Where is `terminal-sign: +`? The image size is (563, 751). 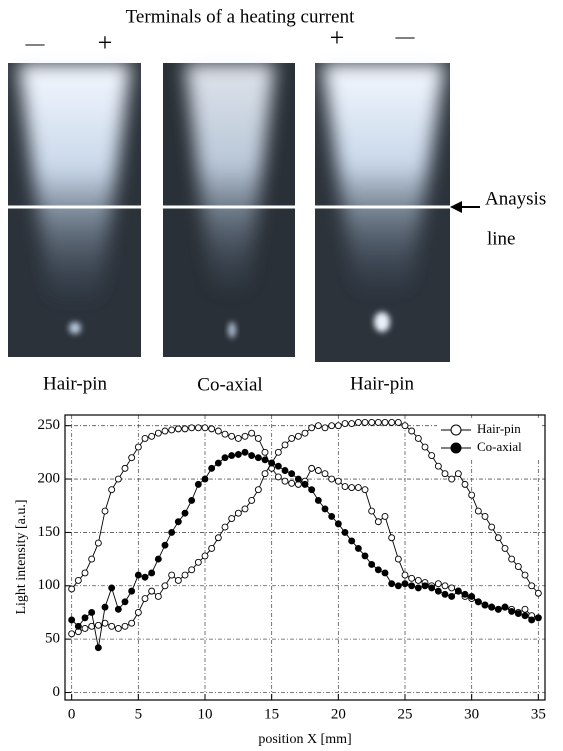
terminal-sign: + is located at coordinates (105, 42).